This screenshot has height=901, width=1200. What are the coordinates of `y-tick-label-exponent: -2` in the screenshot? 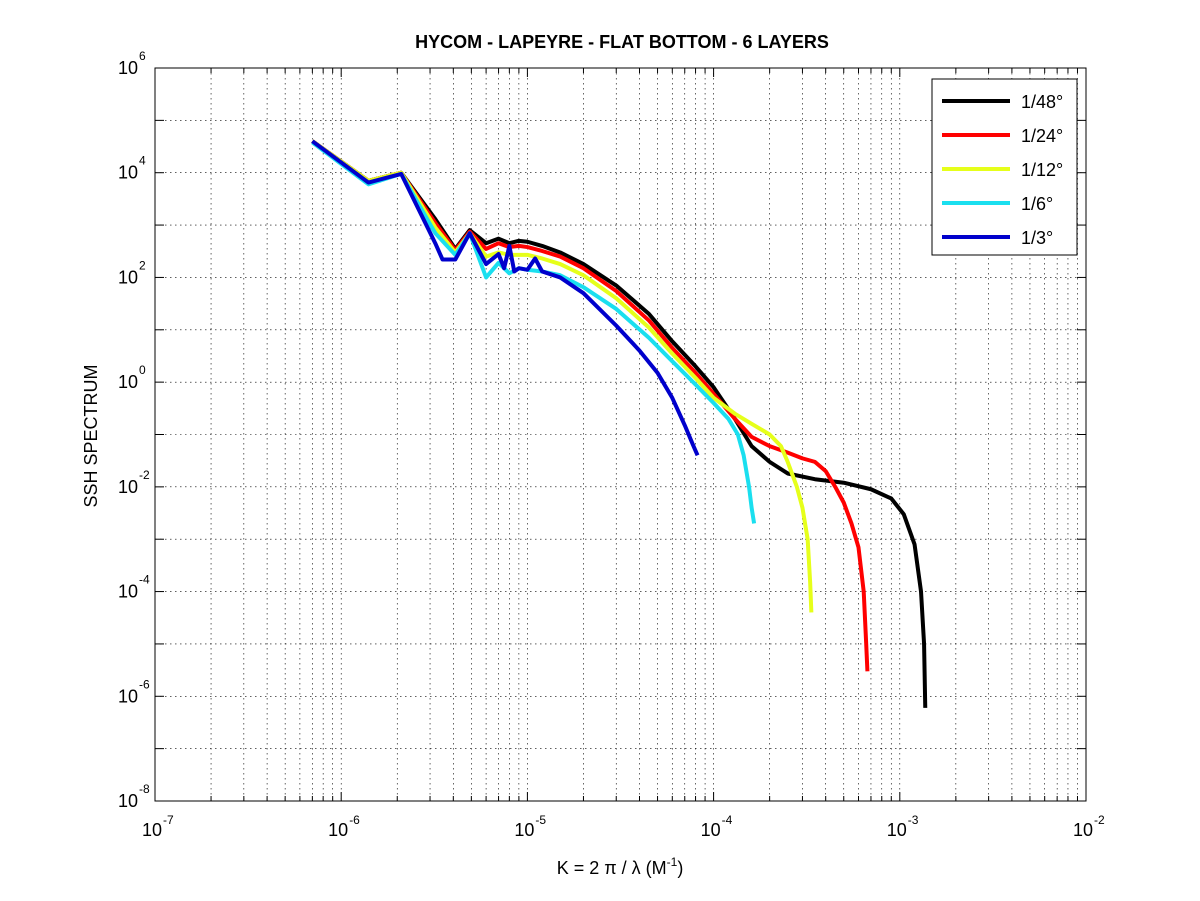 It's located at (144, 475).